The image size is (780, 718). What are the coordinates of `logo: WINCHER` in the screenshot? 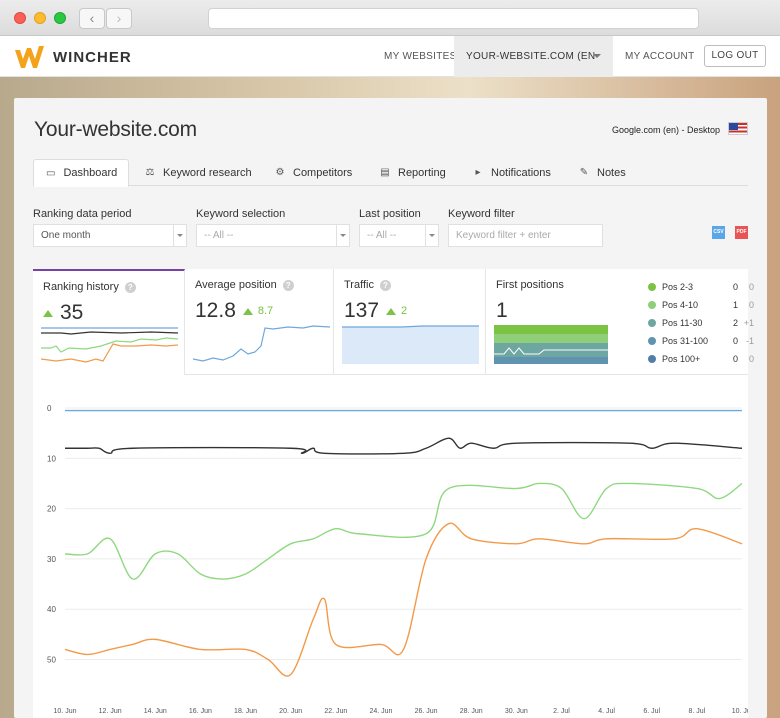 It's located at (73, 57).